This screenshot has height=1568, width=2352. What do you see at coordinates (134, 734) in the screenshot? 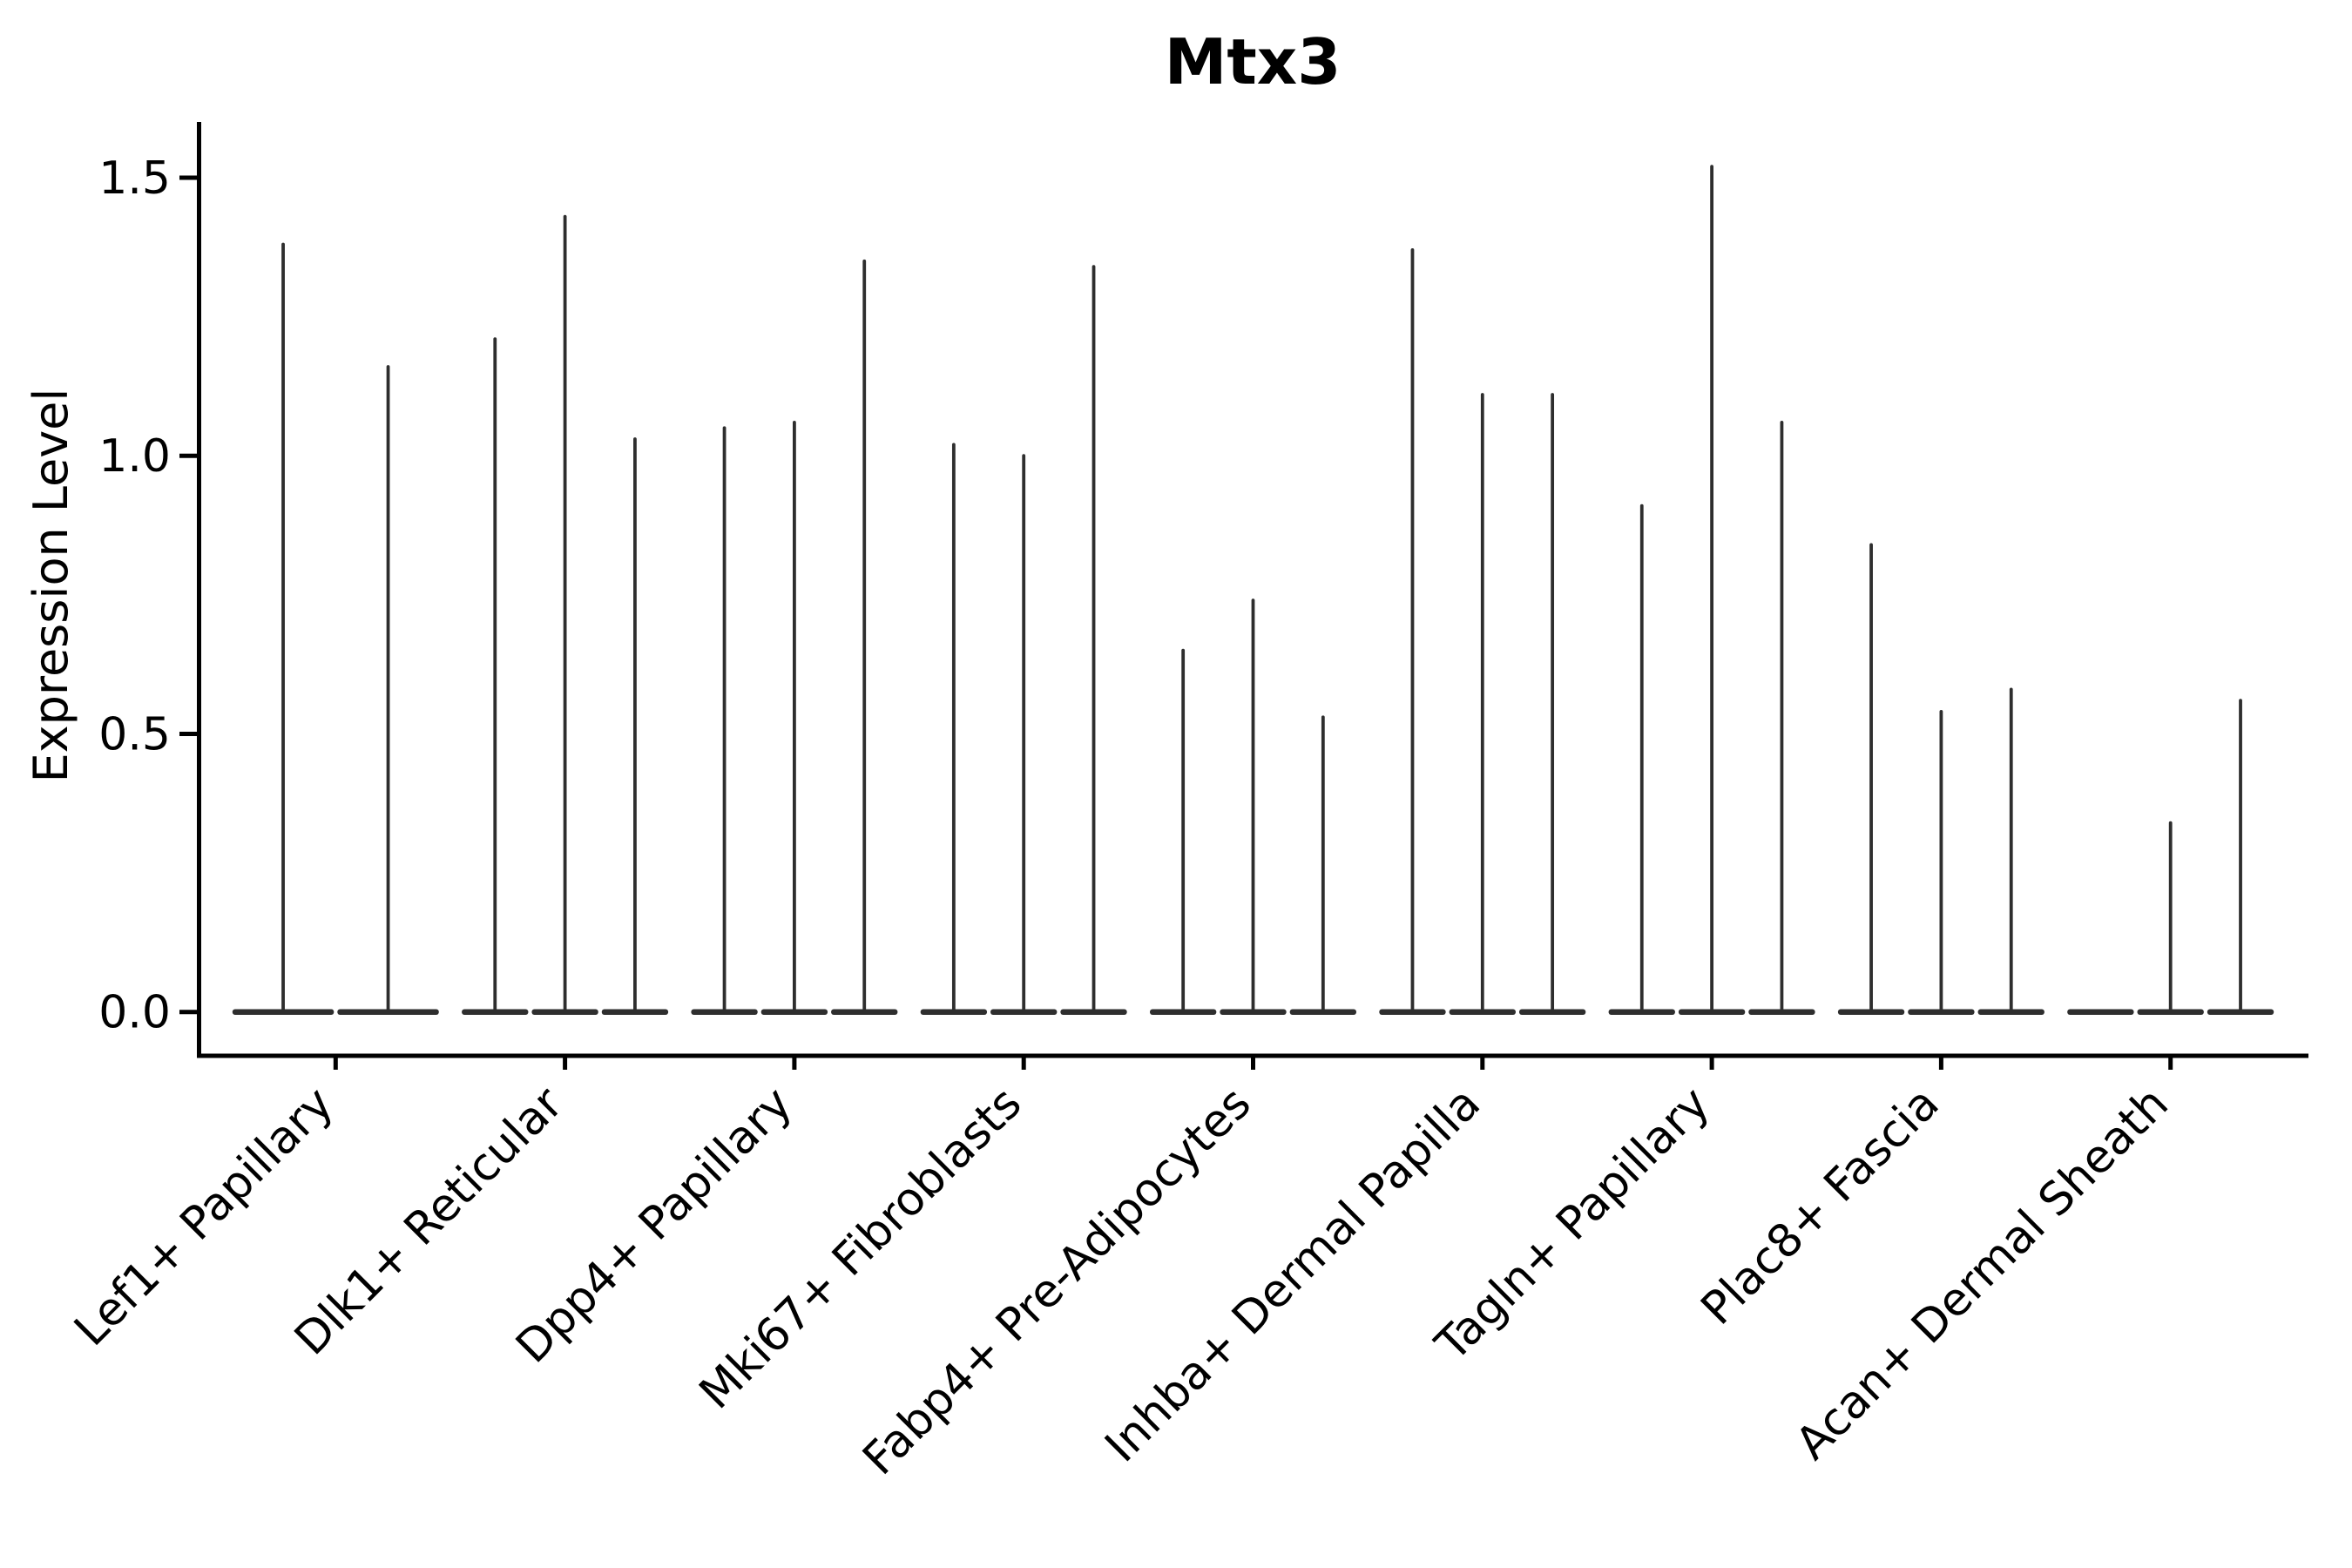
I see `y-tick-label: 0.5` at bounding box center [134, 734].